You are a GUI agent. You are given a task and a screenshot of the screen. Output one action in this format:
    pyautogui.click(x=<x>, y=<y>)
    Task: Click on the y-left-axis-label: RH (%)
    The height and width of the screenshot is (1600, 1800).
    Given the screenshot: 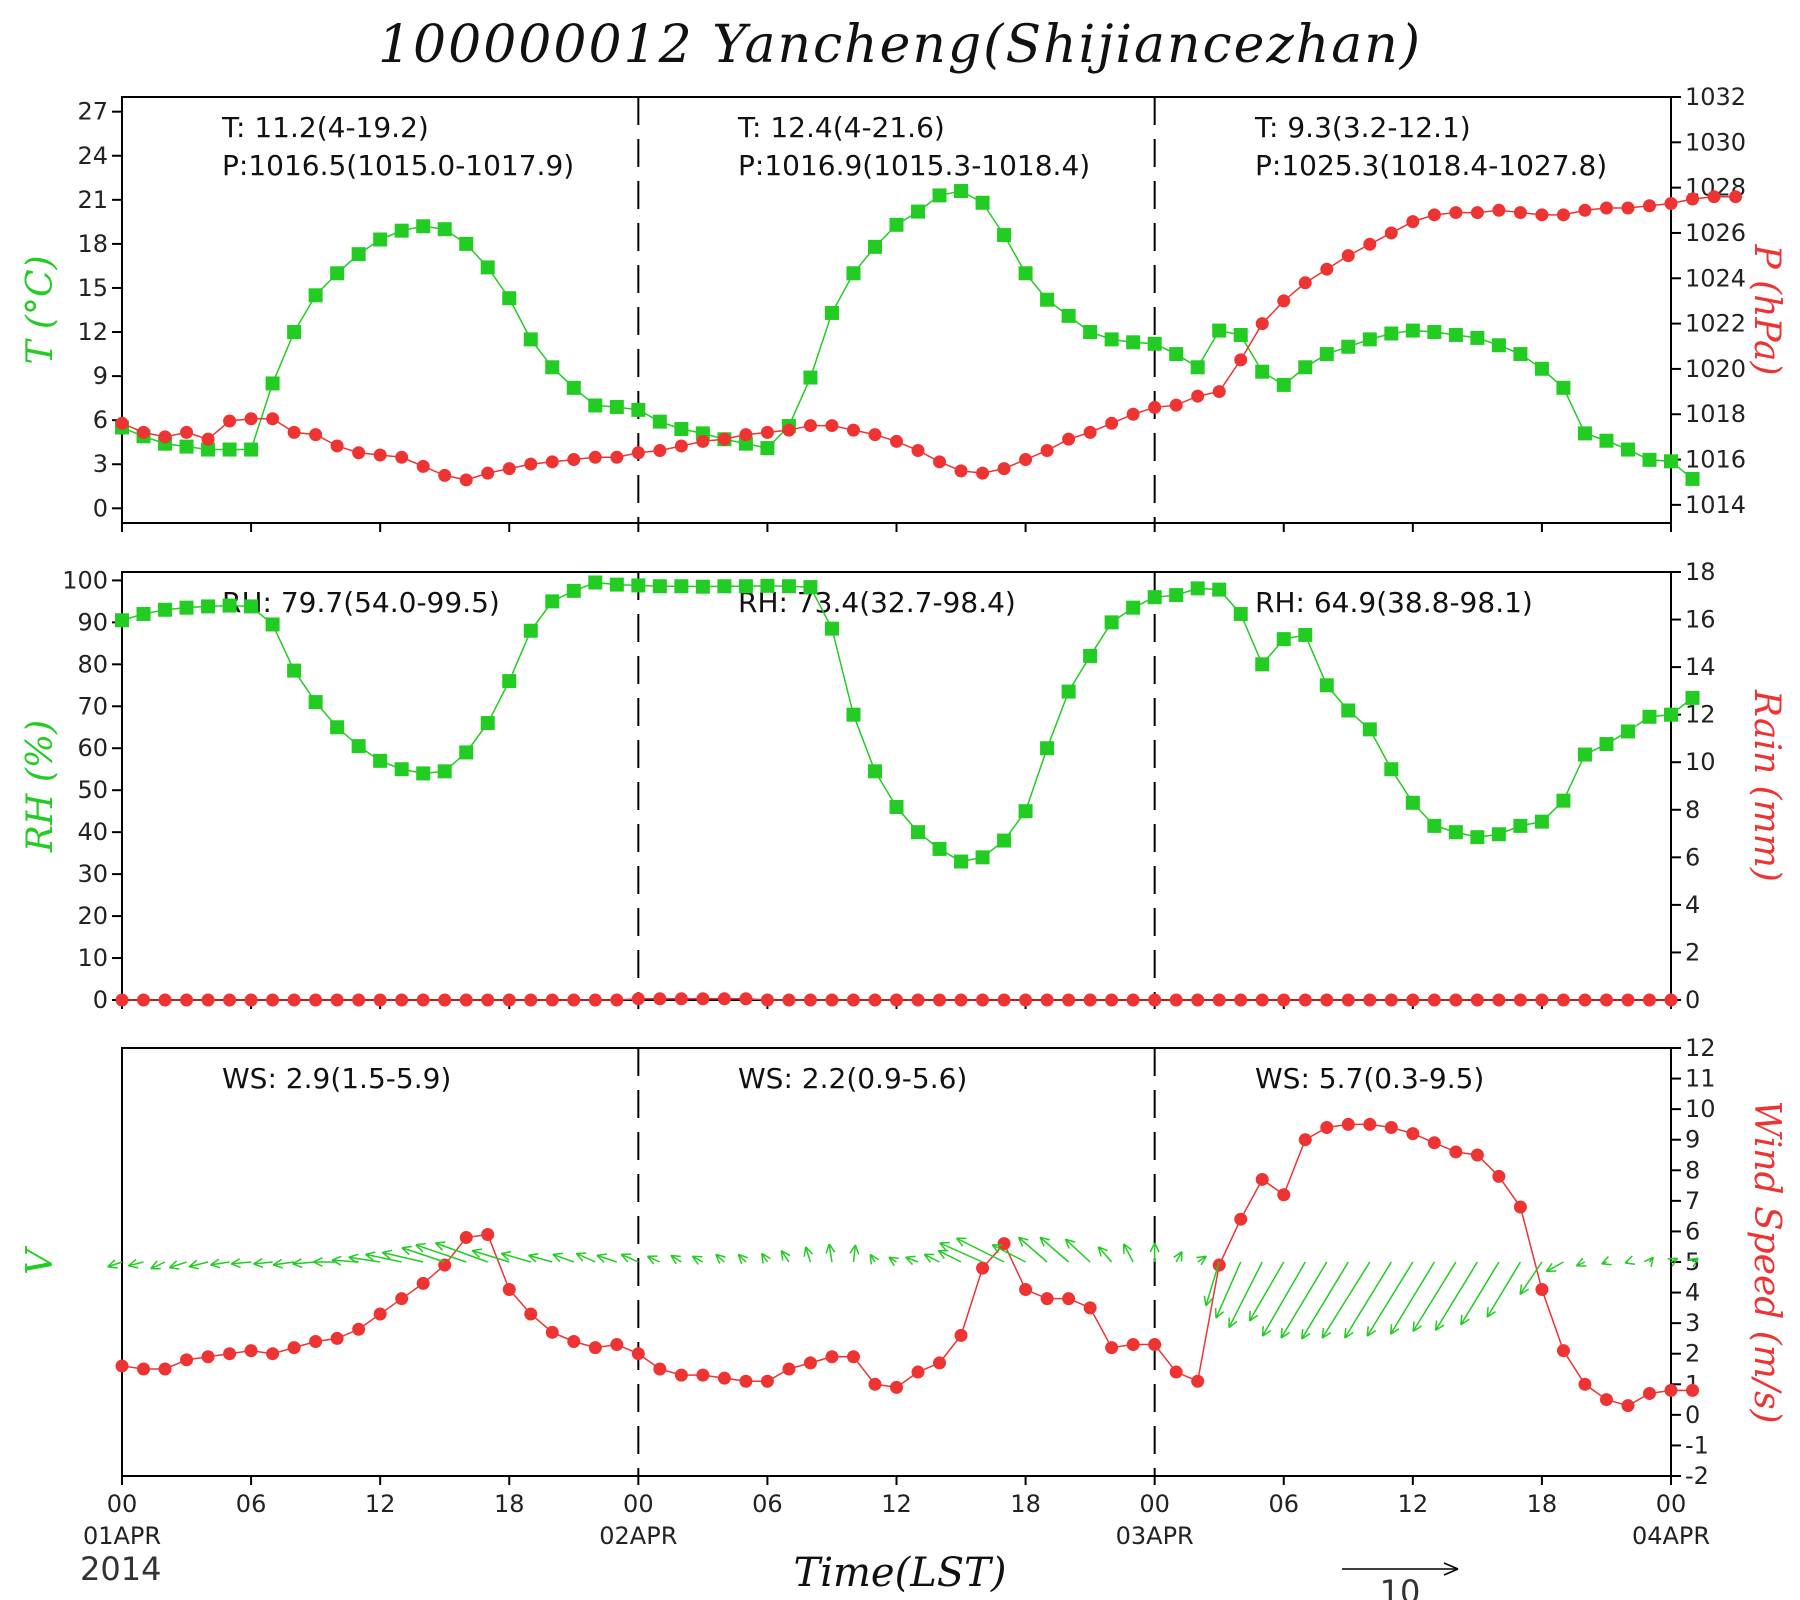 What is the action you would take?
    pyautogui.click(x=40, y=786)
    